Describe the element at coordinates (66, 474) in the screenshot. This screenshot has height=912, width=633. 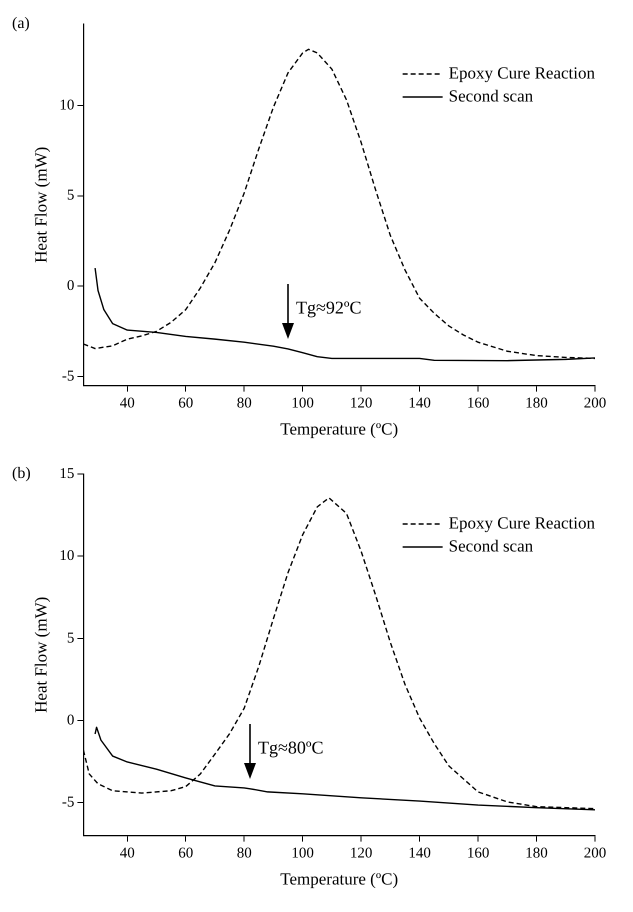
I see `y-tick-label: 15` at that location.